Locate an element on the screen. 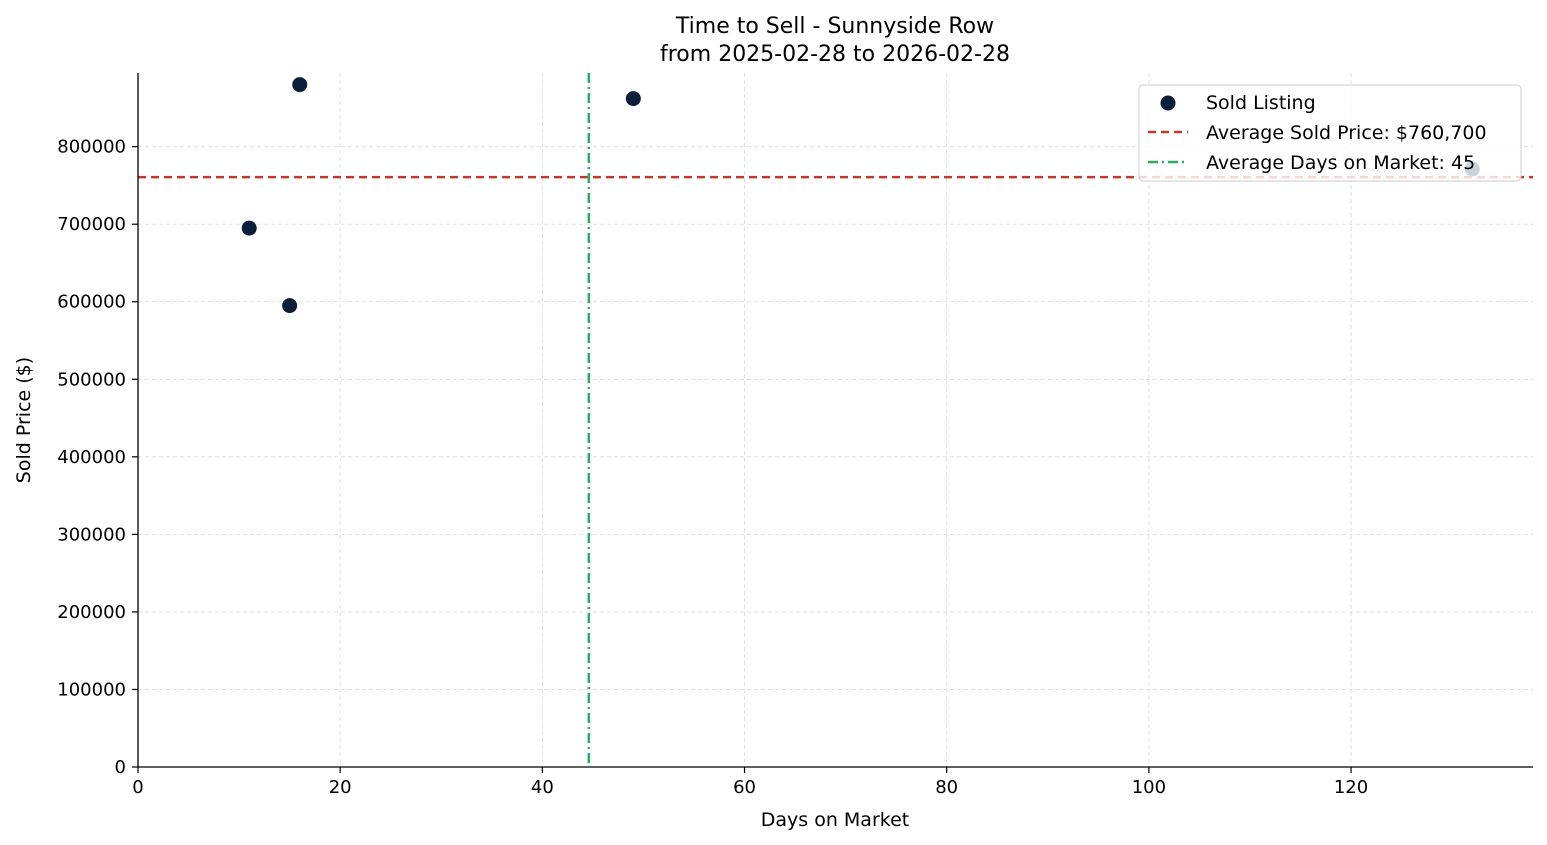 The height and width of the screenshot is (845, 1547). y-tick-label: 700000 is located at coordinates (91, 224).